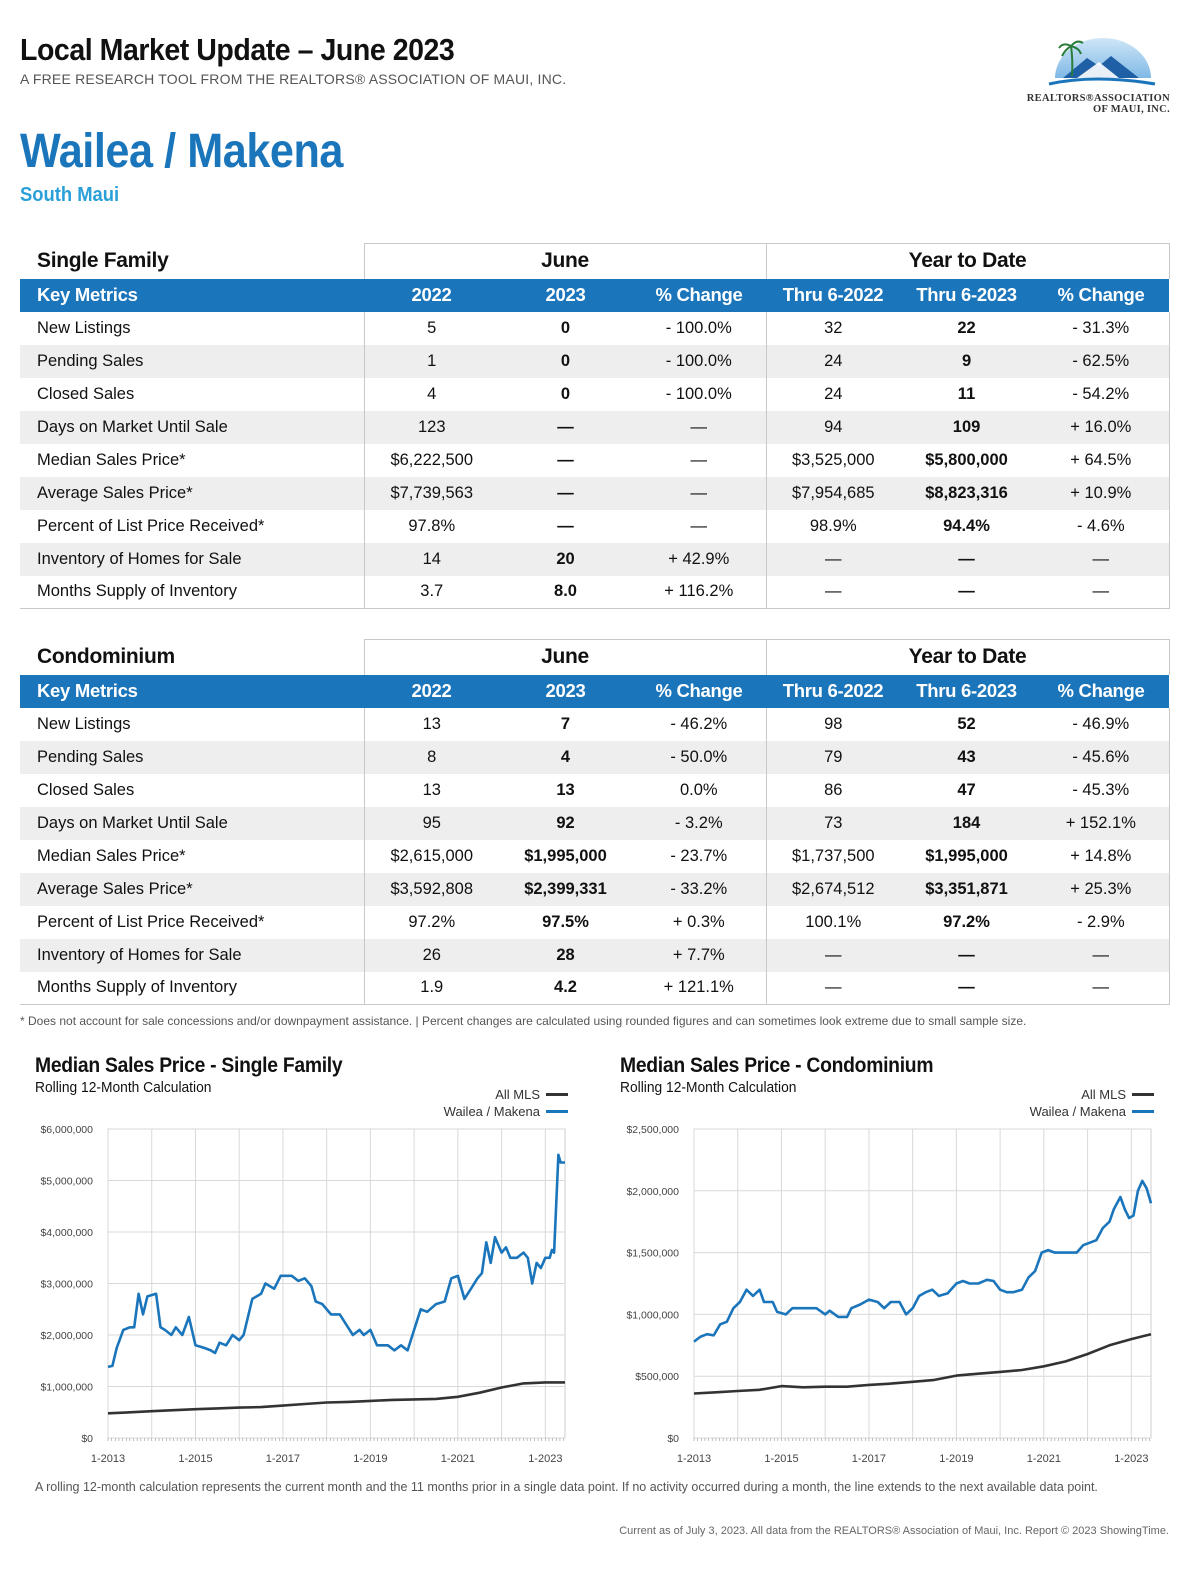  Describe the element at coordinates (431, 559) in the screenshot. I see `value-2022: 14` at that location.